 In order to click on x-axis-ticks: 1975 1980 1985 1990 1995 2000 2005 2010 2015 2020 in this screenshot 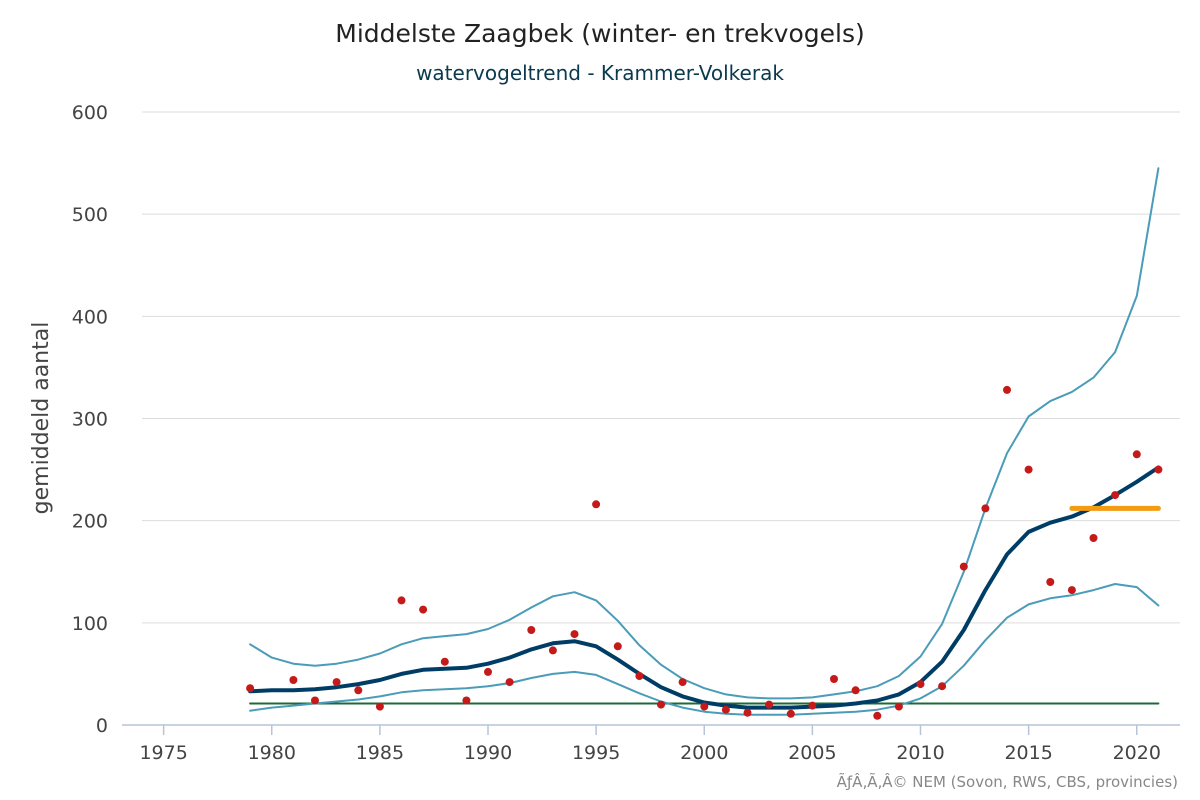, I will do `click(651, 744)`.